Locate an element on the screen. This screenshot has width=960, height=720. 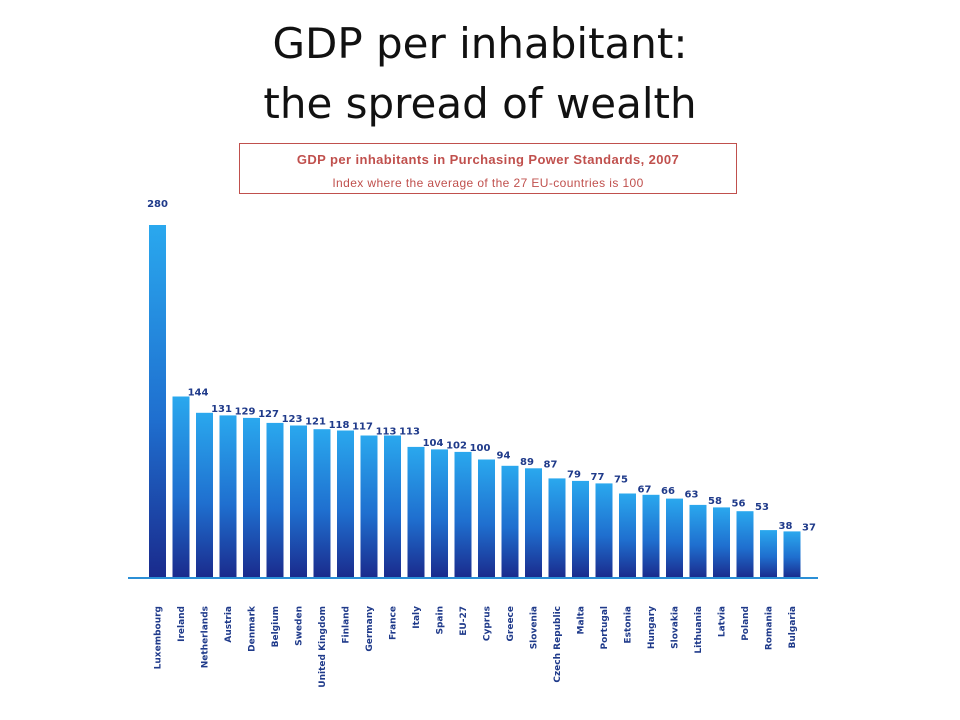
bar-latvia is located at coordinates (721, 542).